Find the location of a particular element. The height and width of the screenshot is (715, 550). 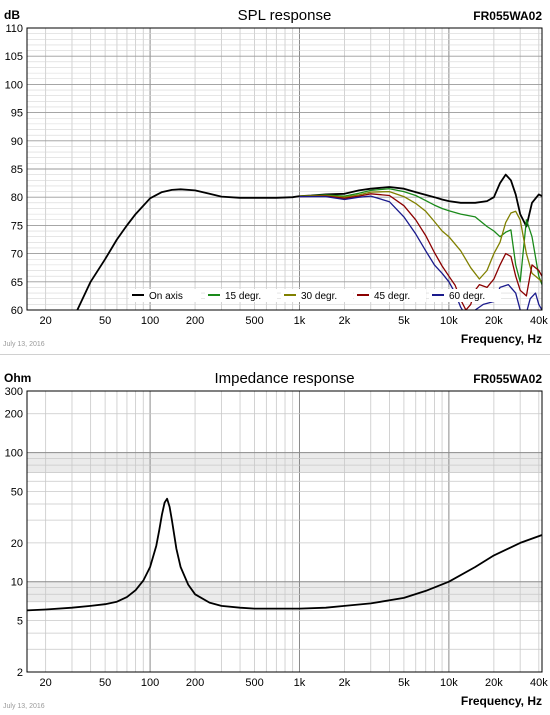

y-tick-label: 20 is located at coordinates (17, 544).